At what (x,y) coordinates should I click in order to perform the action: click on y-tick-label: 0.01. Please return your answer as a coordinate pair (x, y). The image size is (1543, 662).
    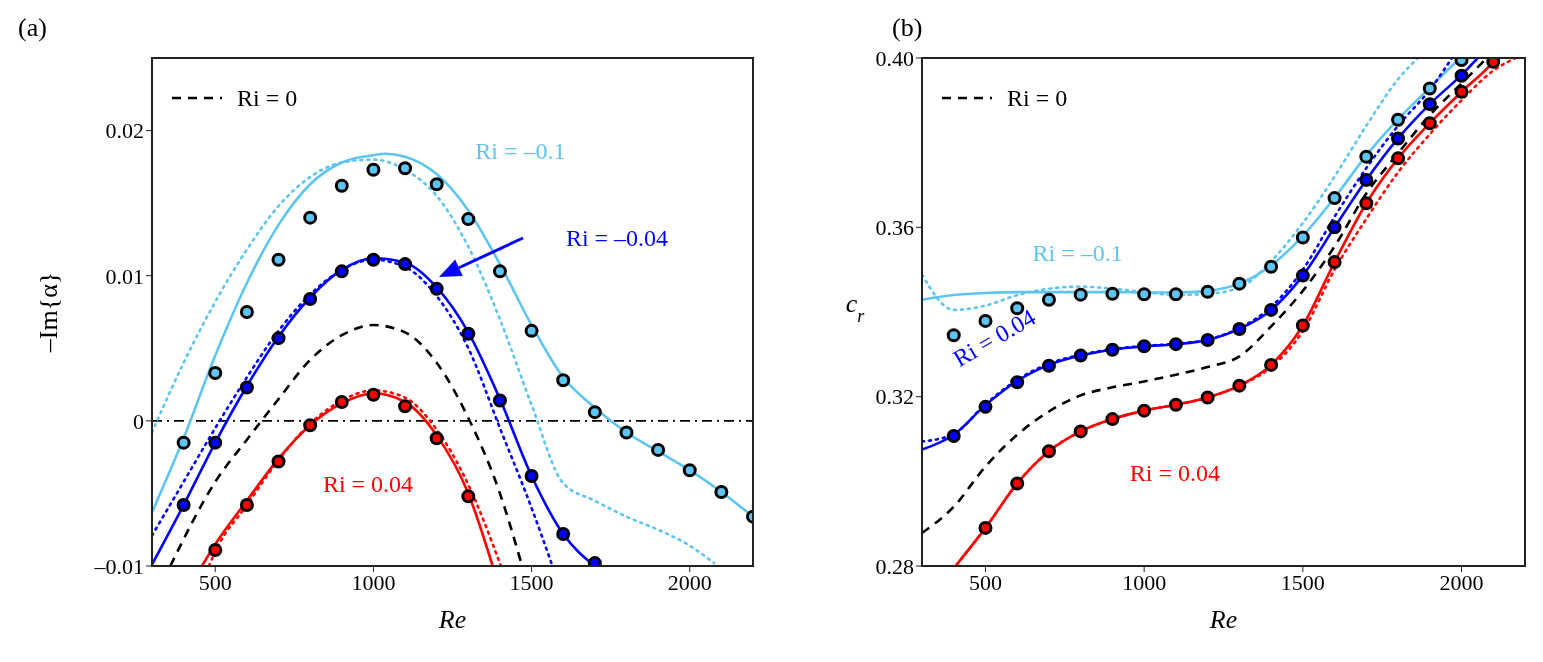
    Looking at the image, I should click on (124, 276).